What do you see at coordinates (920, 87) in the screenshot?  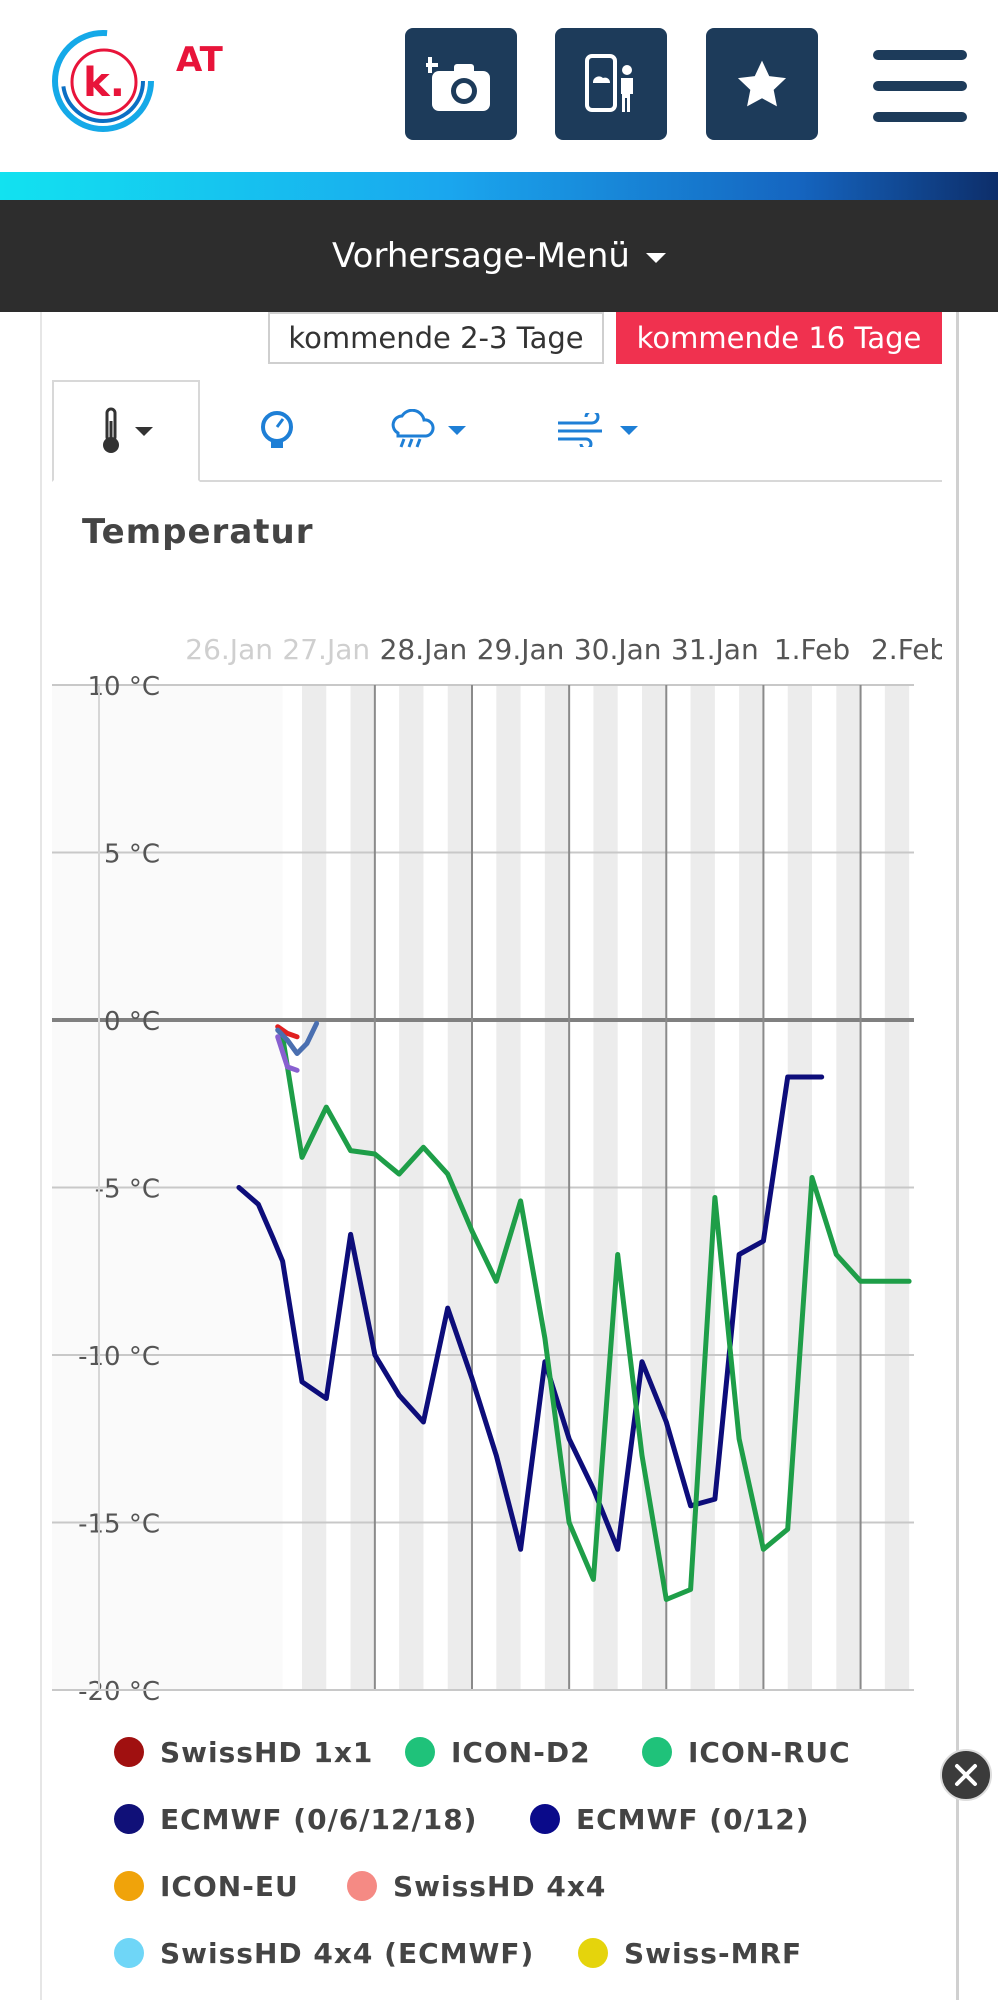 I see `hamburger-menu-icon` at bounding box center [920, 87].